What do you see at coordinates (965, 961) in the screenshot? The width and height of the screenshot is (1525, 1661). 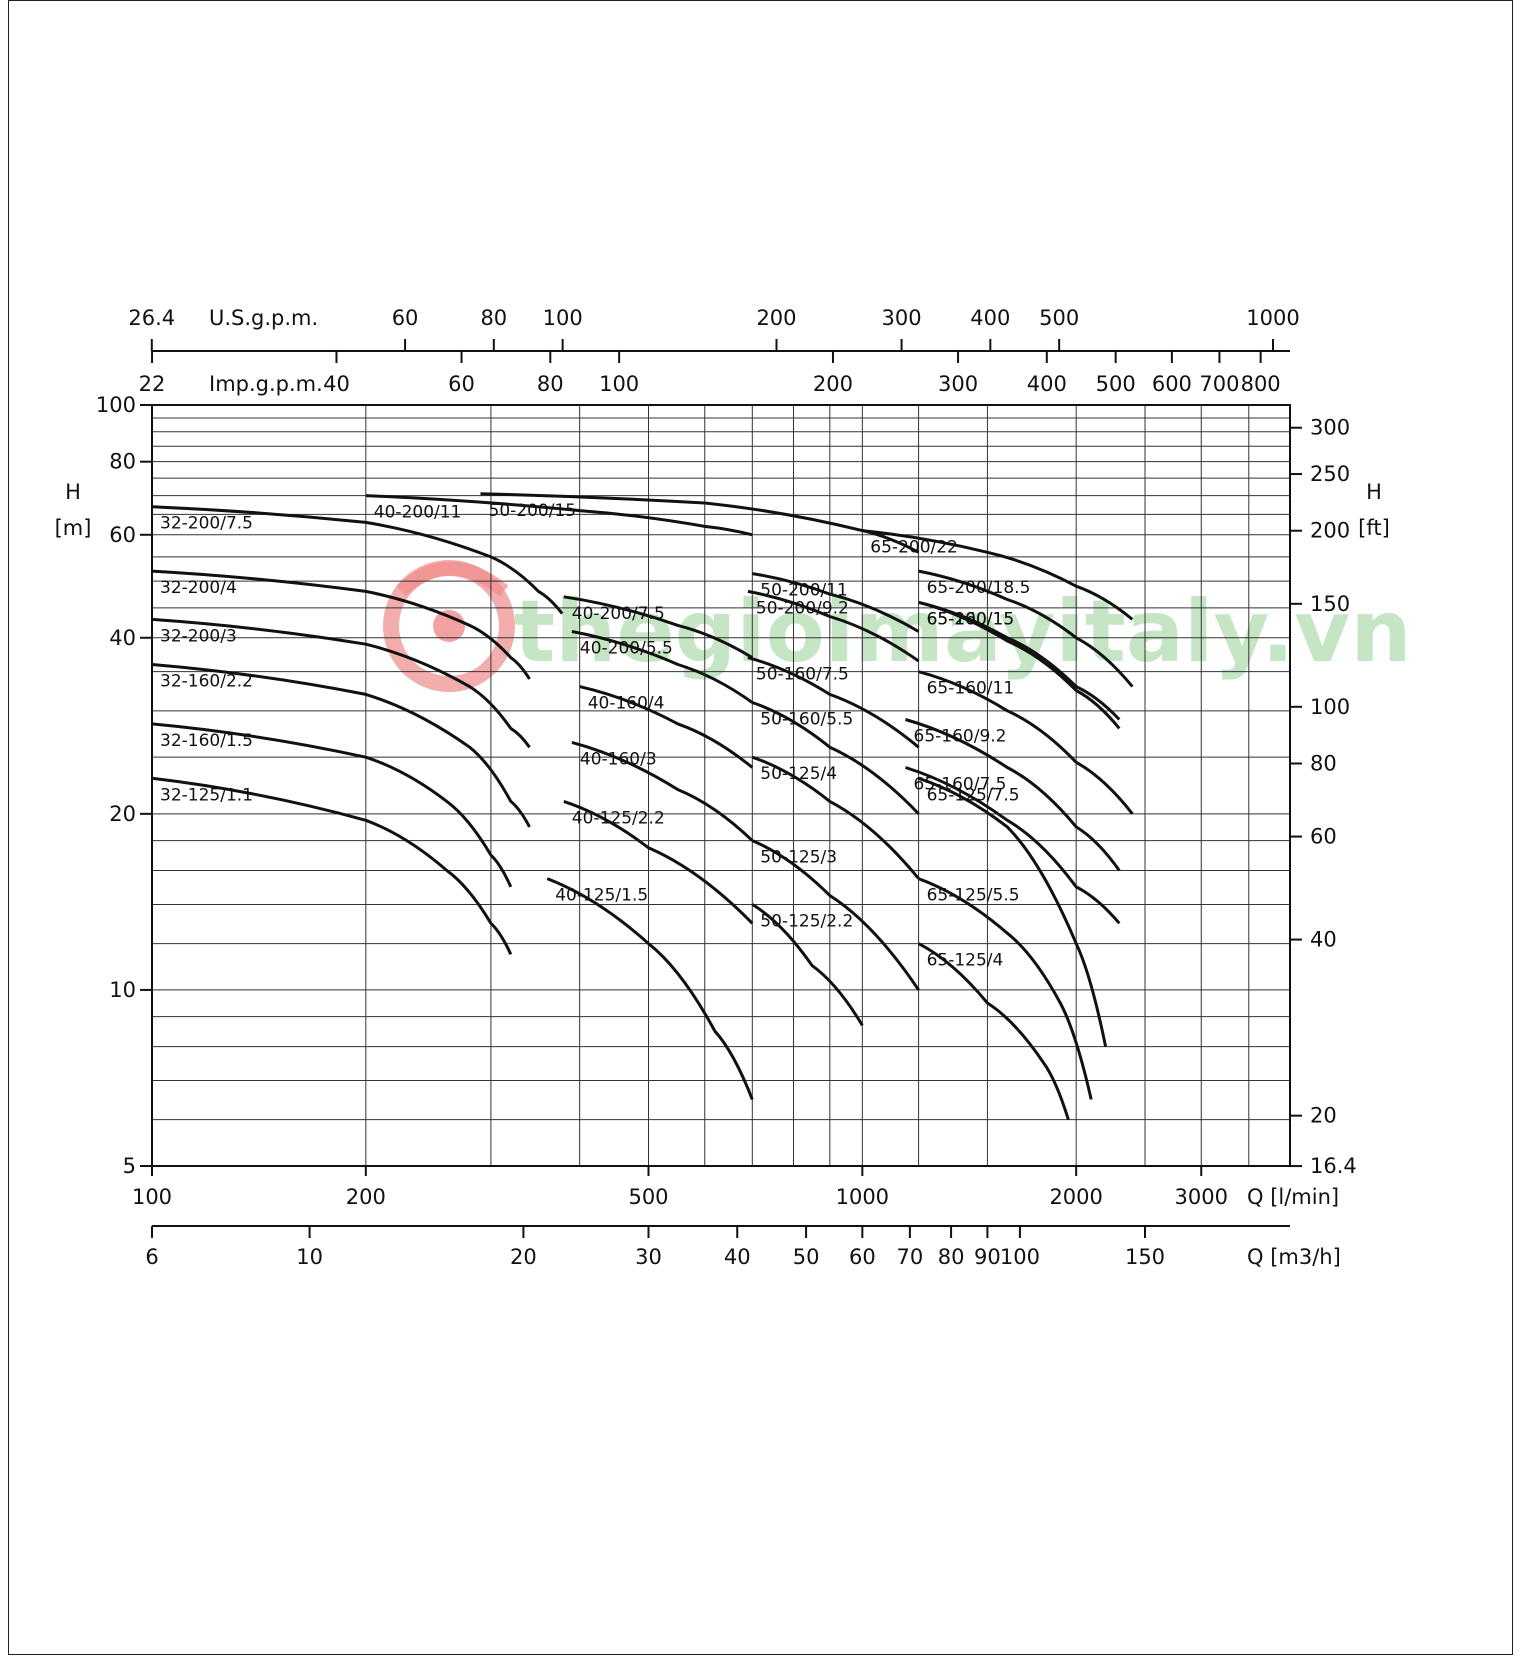 I see `curve-label: 65-125/4` at bounding box center [965, 961].